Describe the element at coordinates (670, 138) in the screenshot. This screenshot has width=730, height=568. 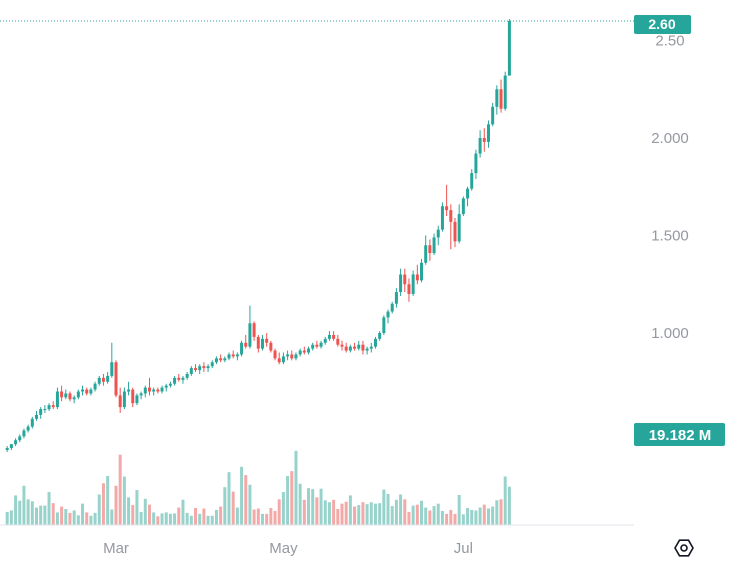
I see `price-tick-label: 2.000` at that location.